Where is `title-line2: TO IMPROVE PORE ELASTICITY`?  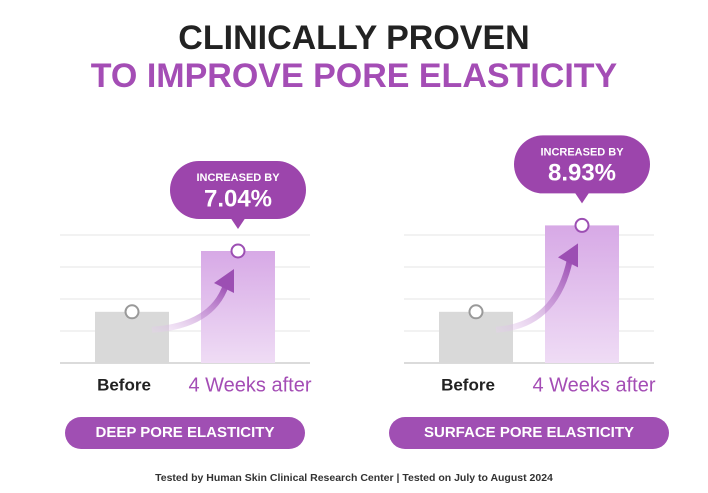 title-line2: TO IMPROVE PORE ELASTICITY is located at coordinates (354, 76).